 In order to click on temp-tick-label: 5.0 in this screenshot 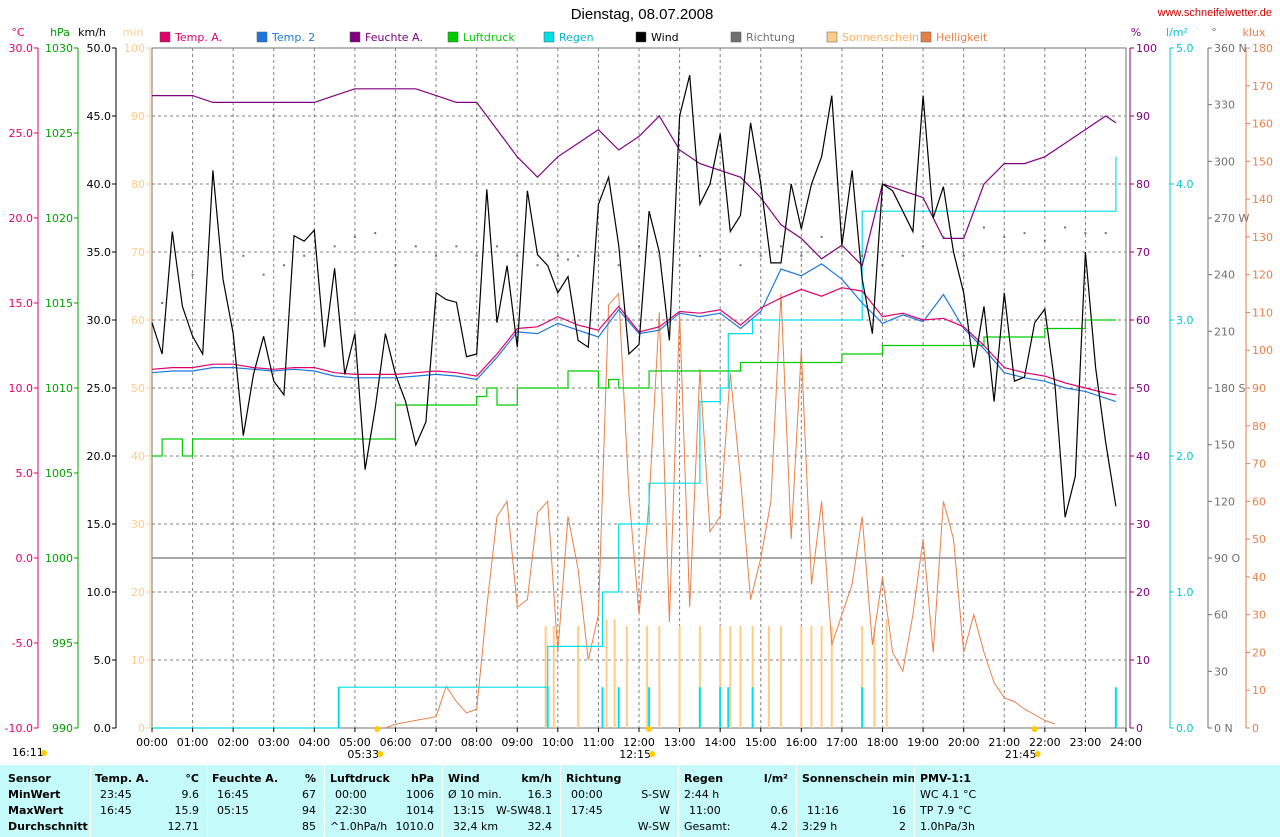, I will do `click(25, 473)`.